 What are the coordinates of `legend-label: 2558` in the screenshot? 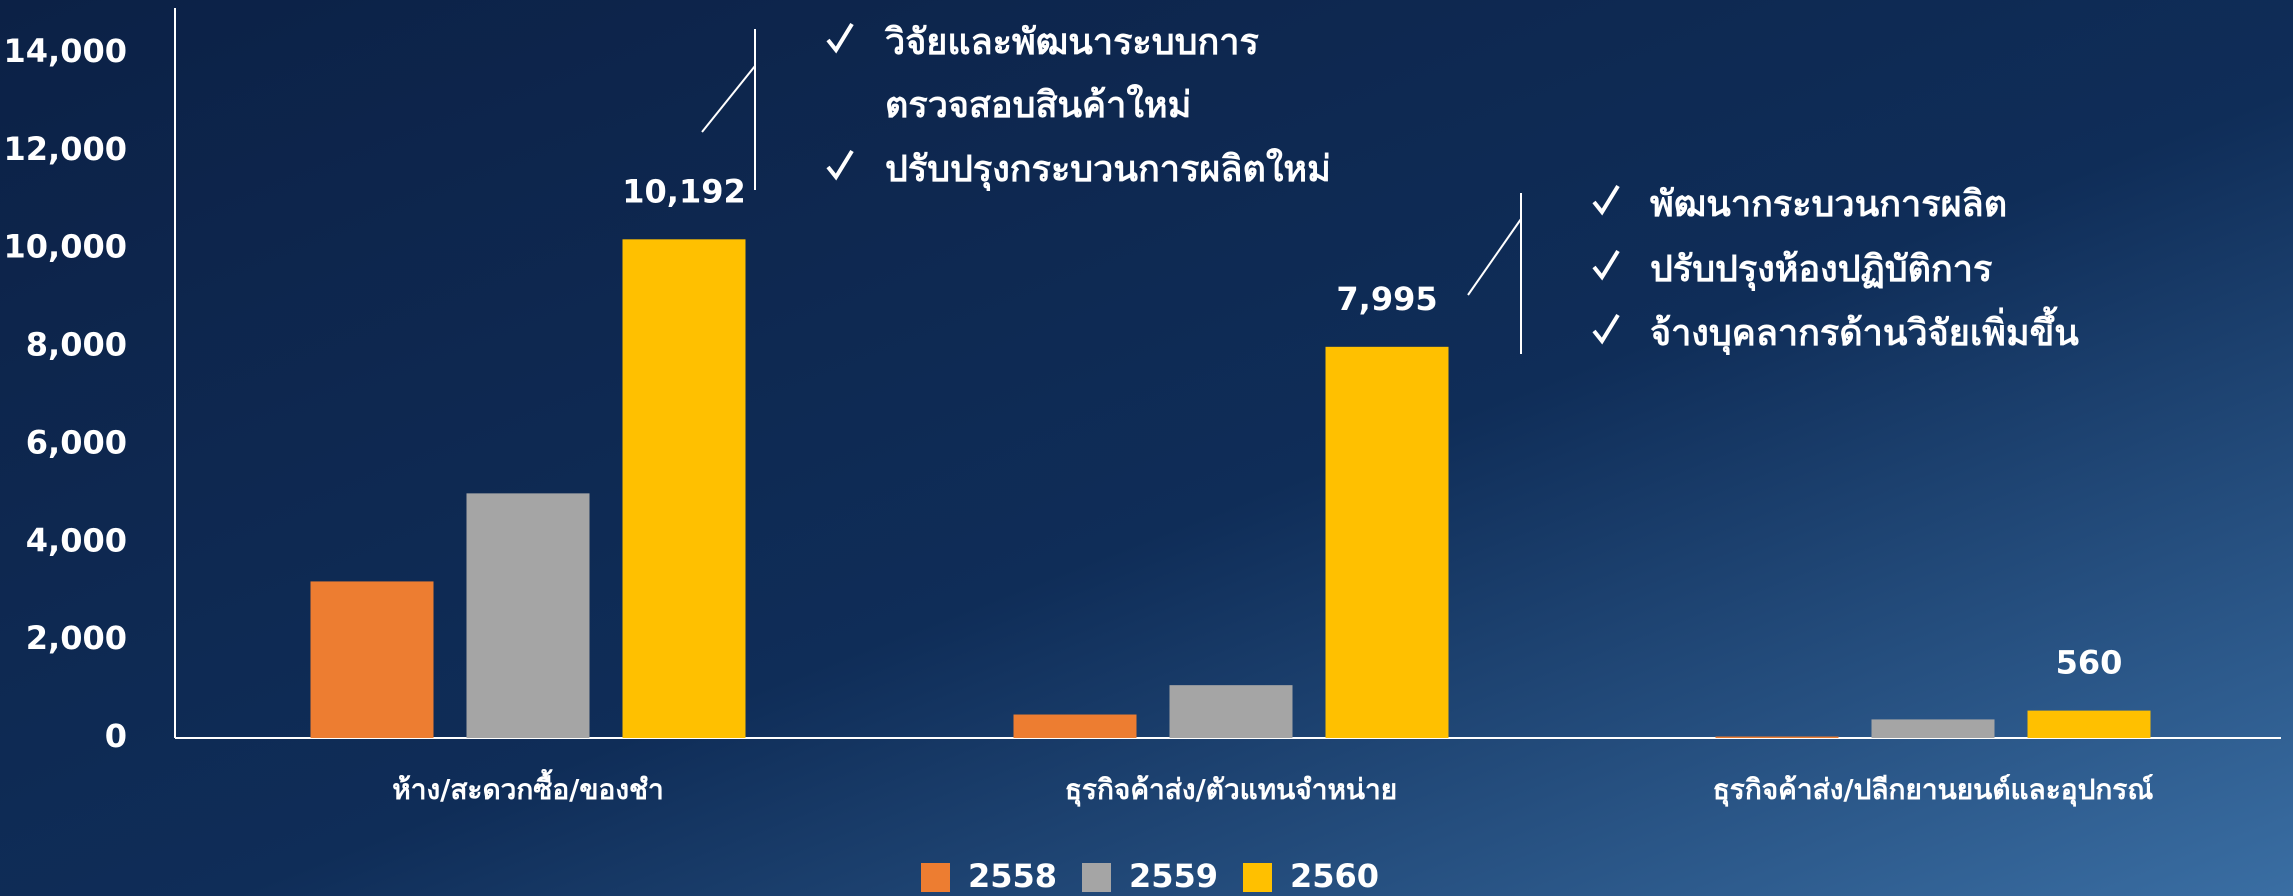 It's located at (1012, 876).